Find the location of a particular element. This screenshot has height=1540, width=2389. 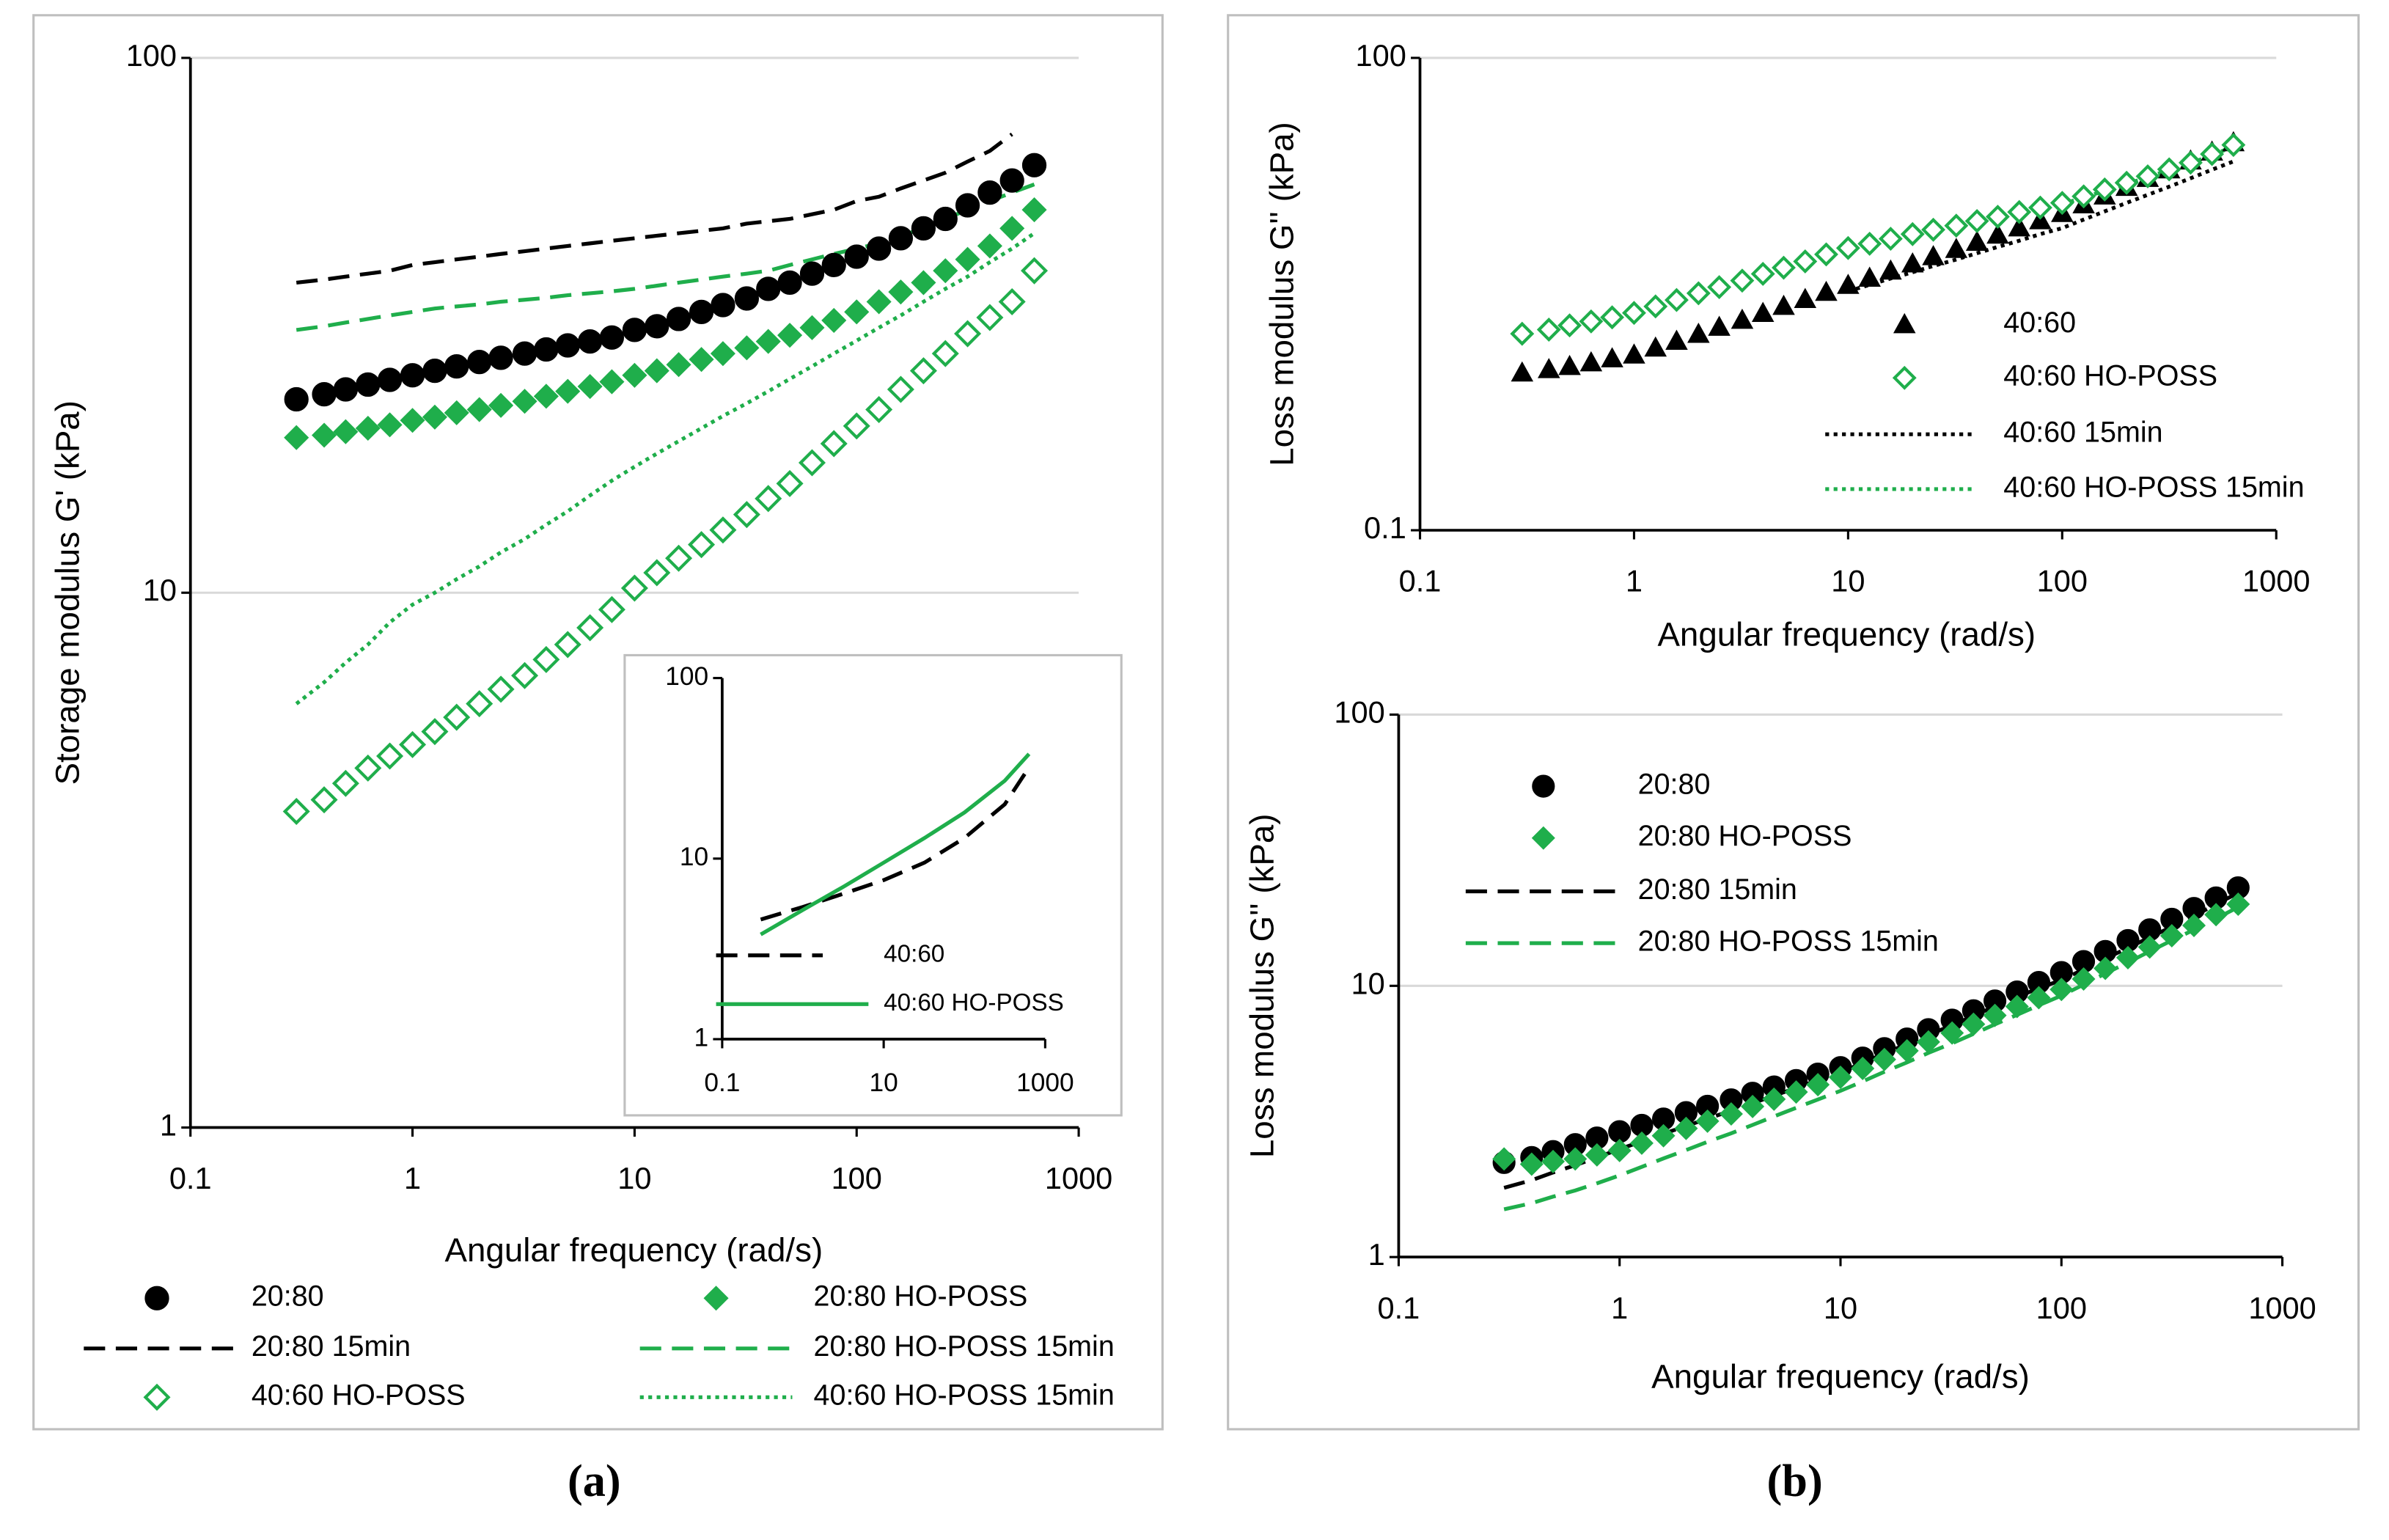

legend-label: 40:60 HO-POSS is located at coordinates (359, 1395).